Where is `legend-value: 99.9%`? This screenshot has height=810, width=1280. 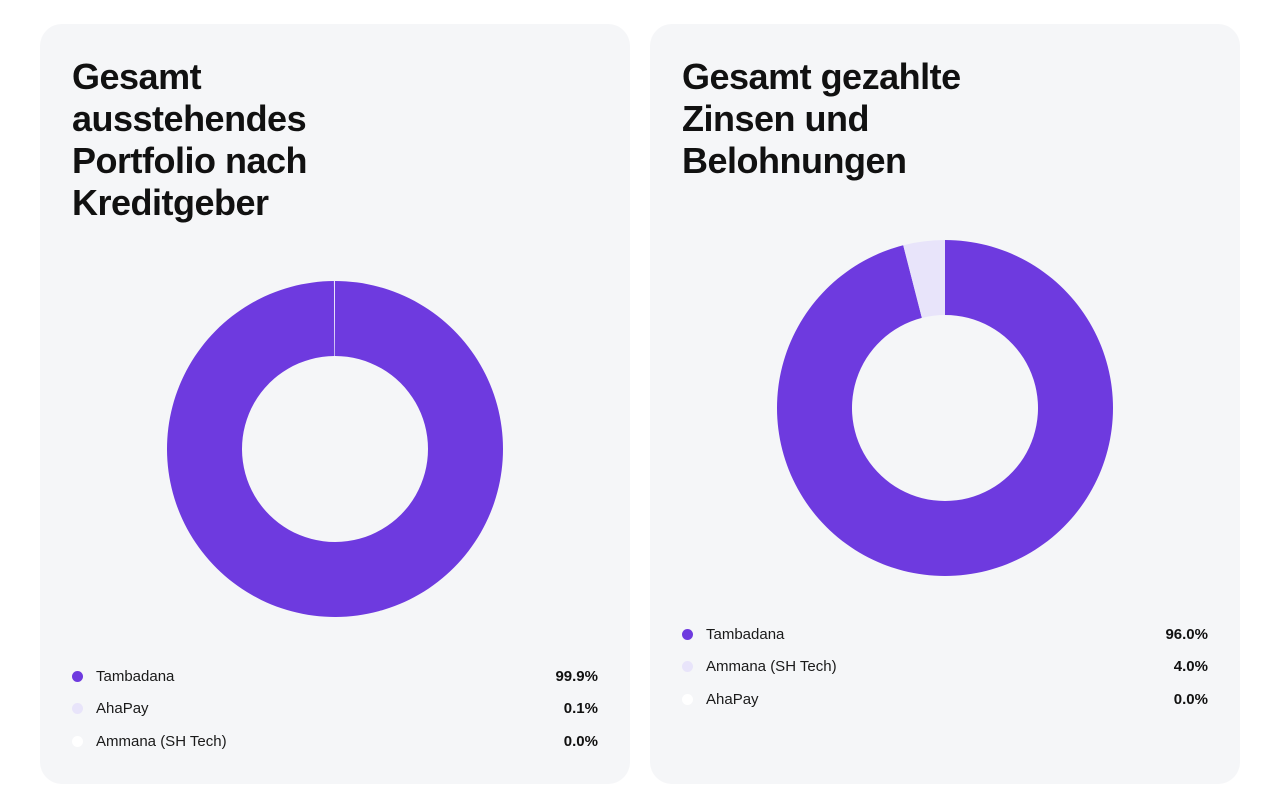 legend-value: 99.9% is located at coordinates (576, 676).